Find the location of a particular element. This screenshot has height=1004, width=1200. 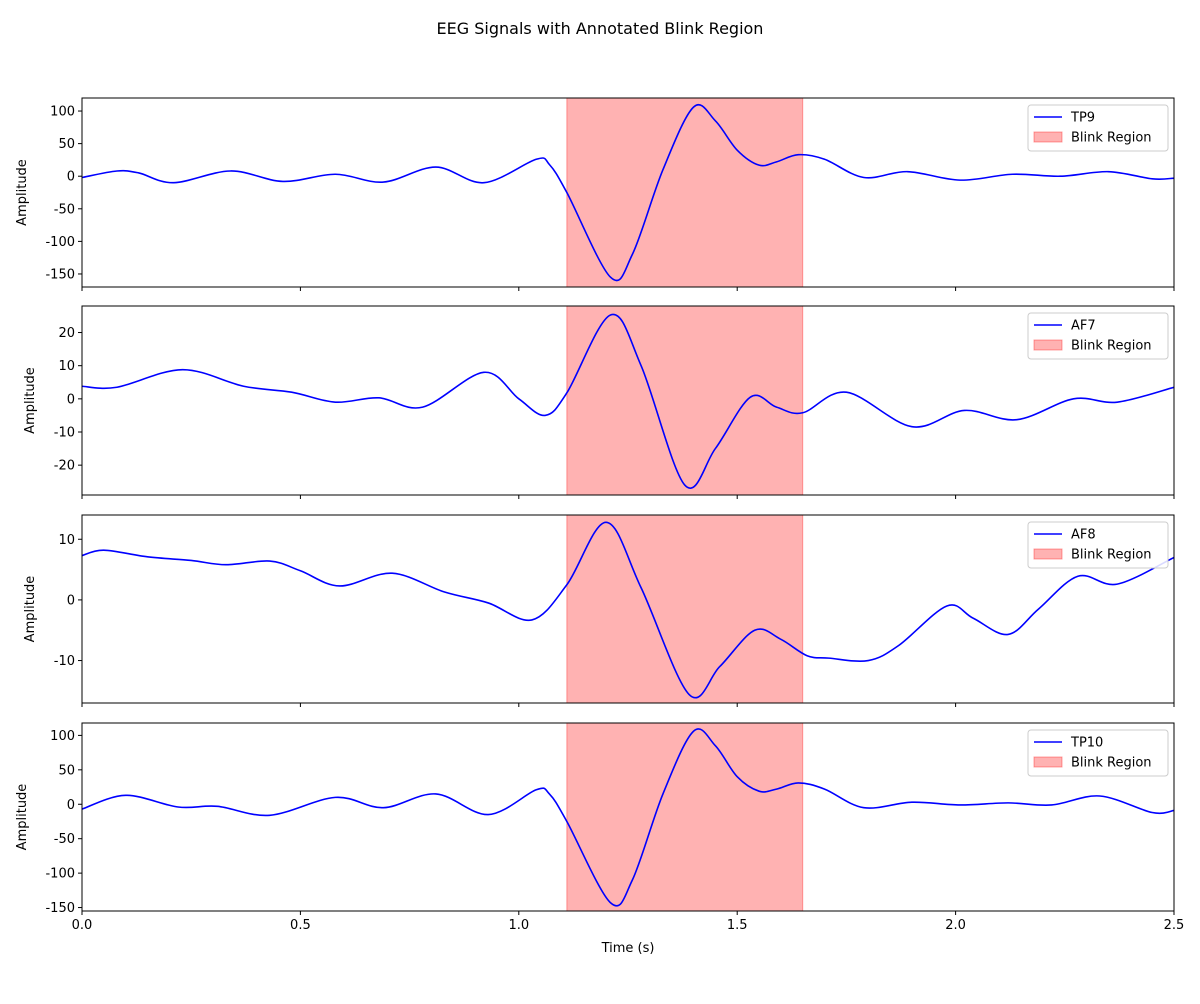

legend-series-label: TP9 is located at coordinates (1082, 118).